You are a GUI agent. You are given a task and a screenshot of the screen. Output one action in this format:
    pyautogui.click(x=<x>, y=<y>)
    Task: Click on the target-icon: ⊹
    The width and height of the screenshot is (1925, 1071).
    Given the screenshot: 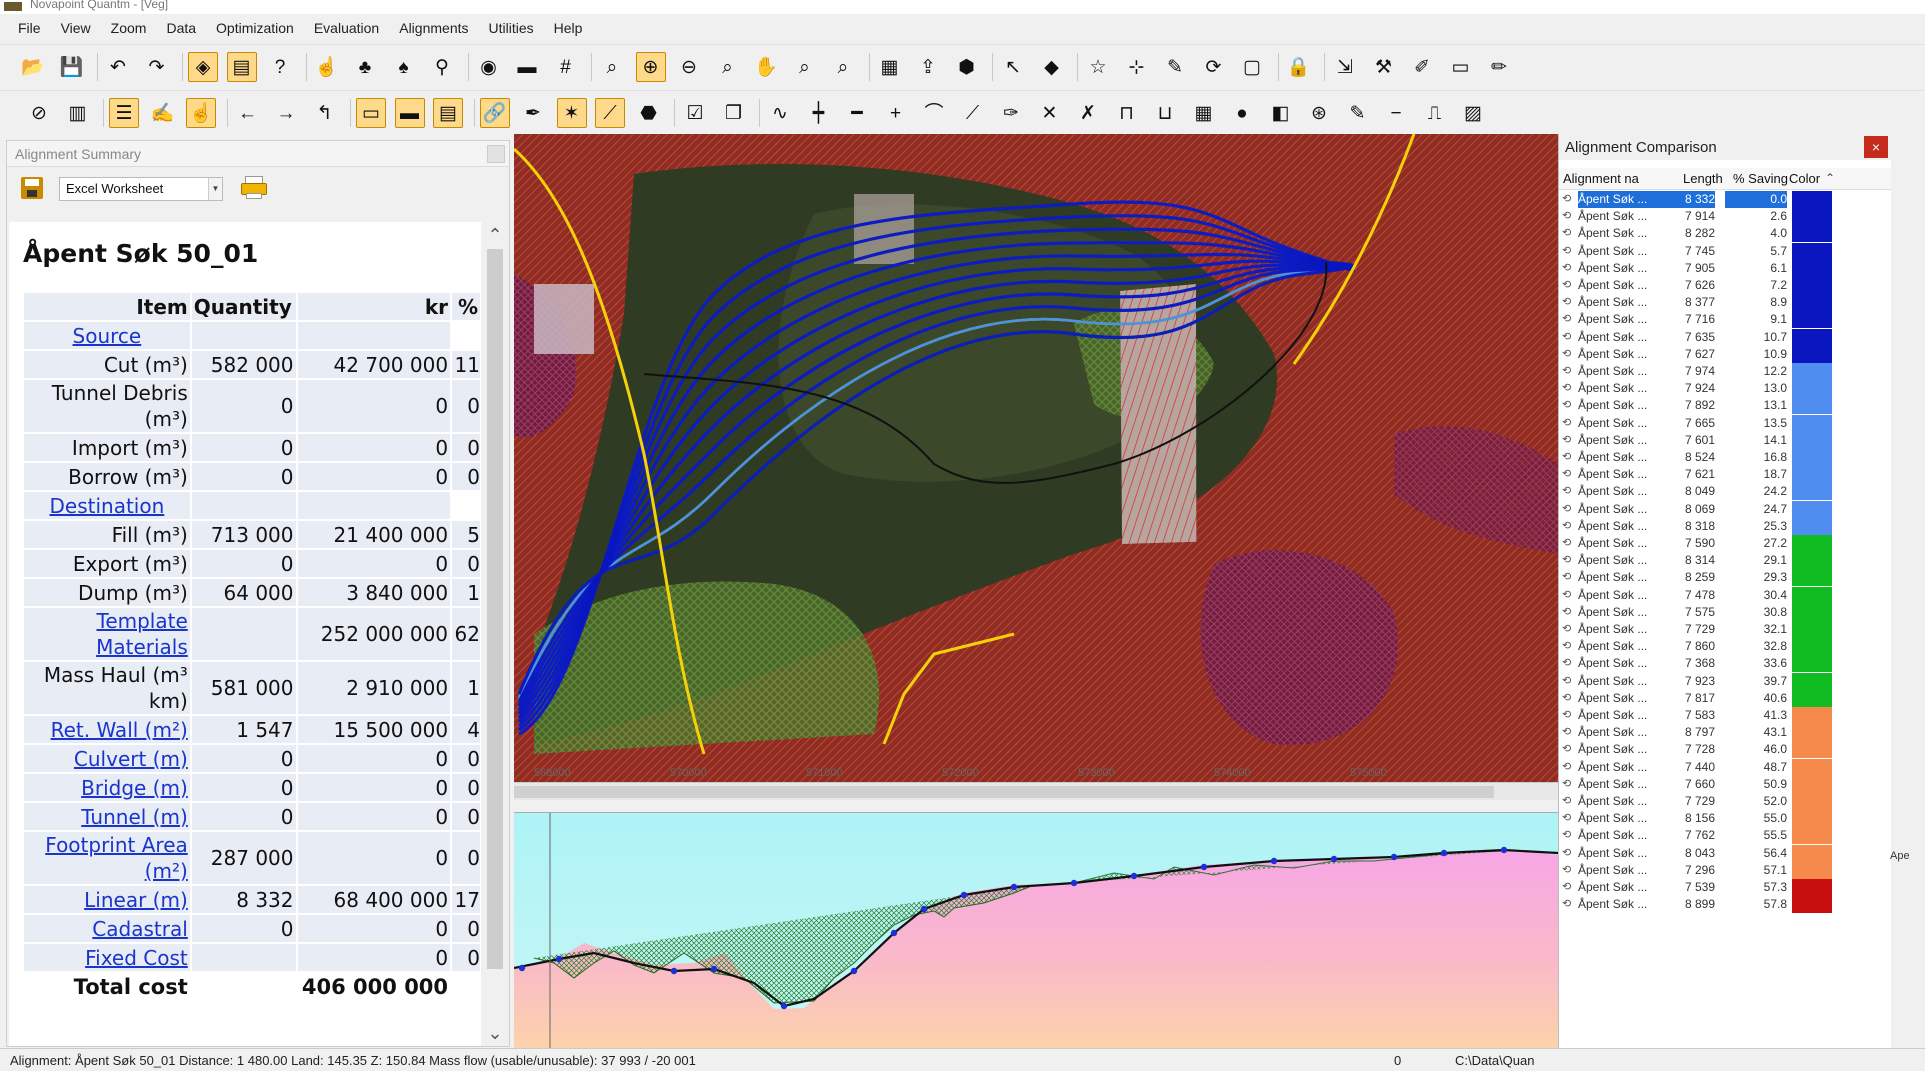 What is the action you would take?
    pyautogui.click(x=1136, y=67)
    